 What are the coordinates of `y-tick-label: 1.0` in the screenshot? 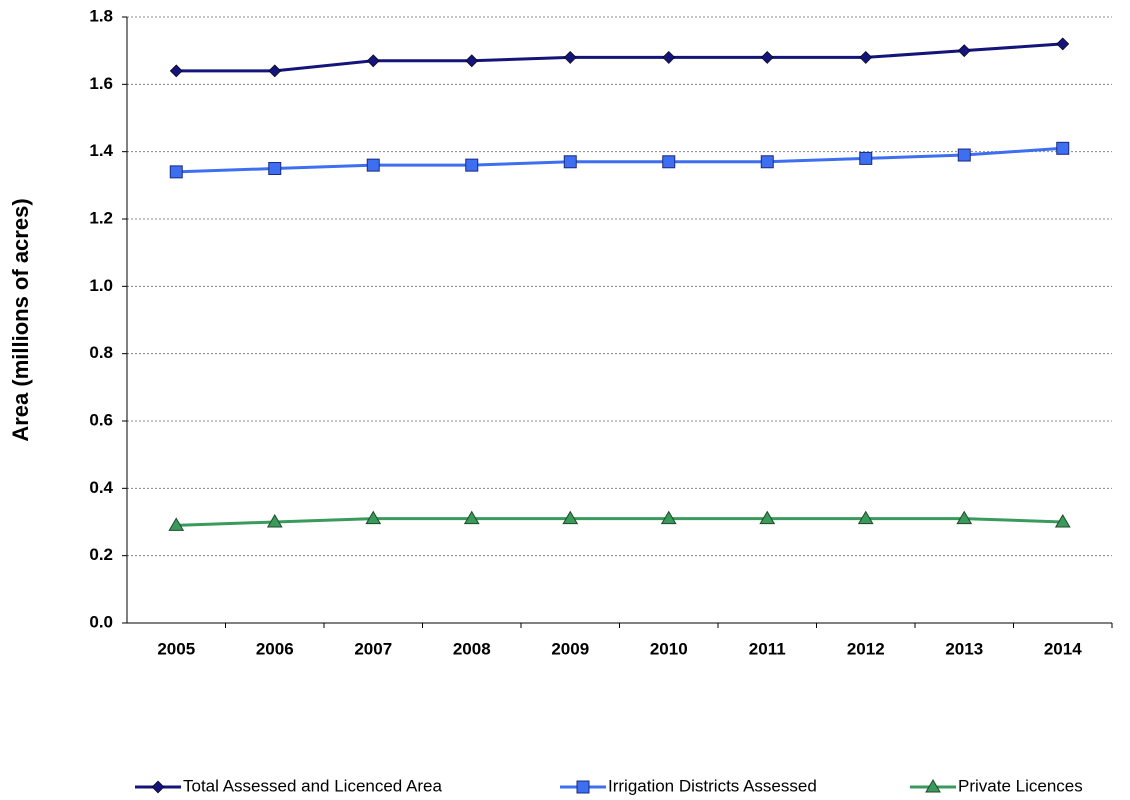 It's located at (101, 285).